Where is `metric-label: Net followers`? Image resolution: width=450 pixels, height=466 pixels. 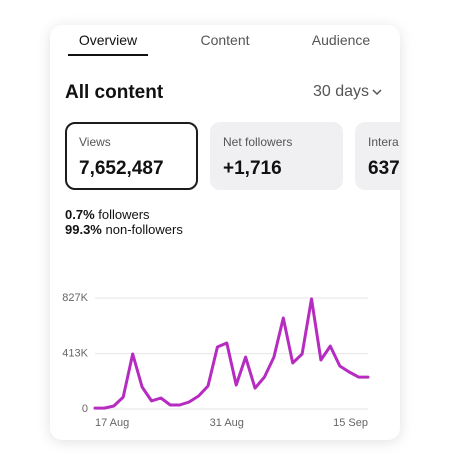 metric-label: Net followers is located at coordinates (258, 142).